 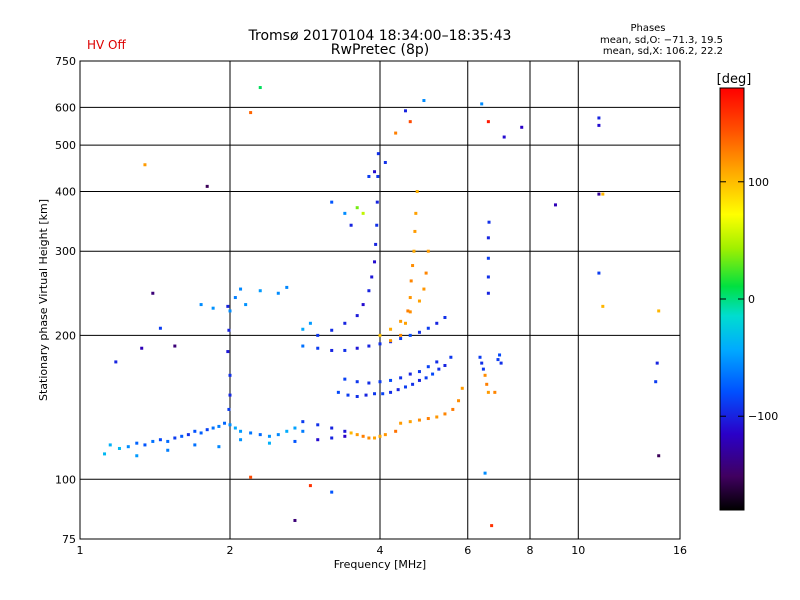 What do you see at coordinates (749, 299) in the screenshot?
I see `colorbar-ticks: 100 0 −100` at bounding box center [749, 299].